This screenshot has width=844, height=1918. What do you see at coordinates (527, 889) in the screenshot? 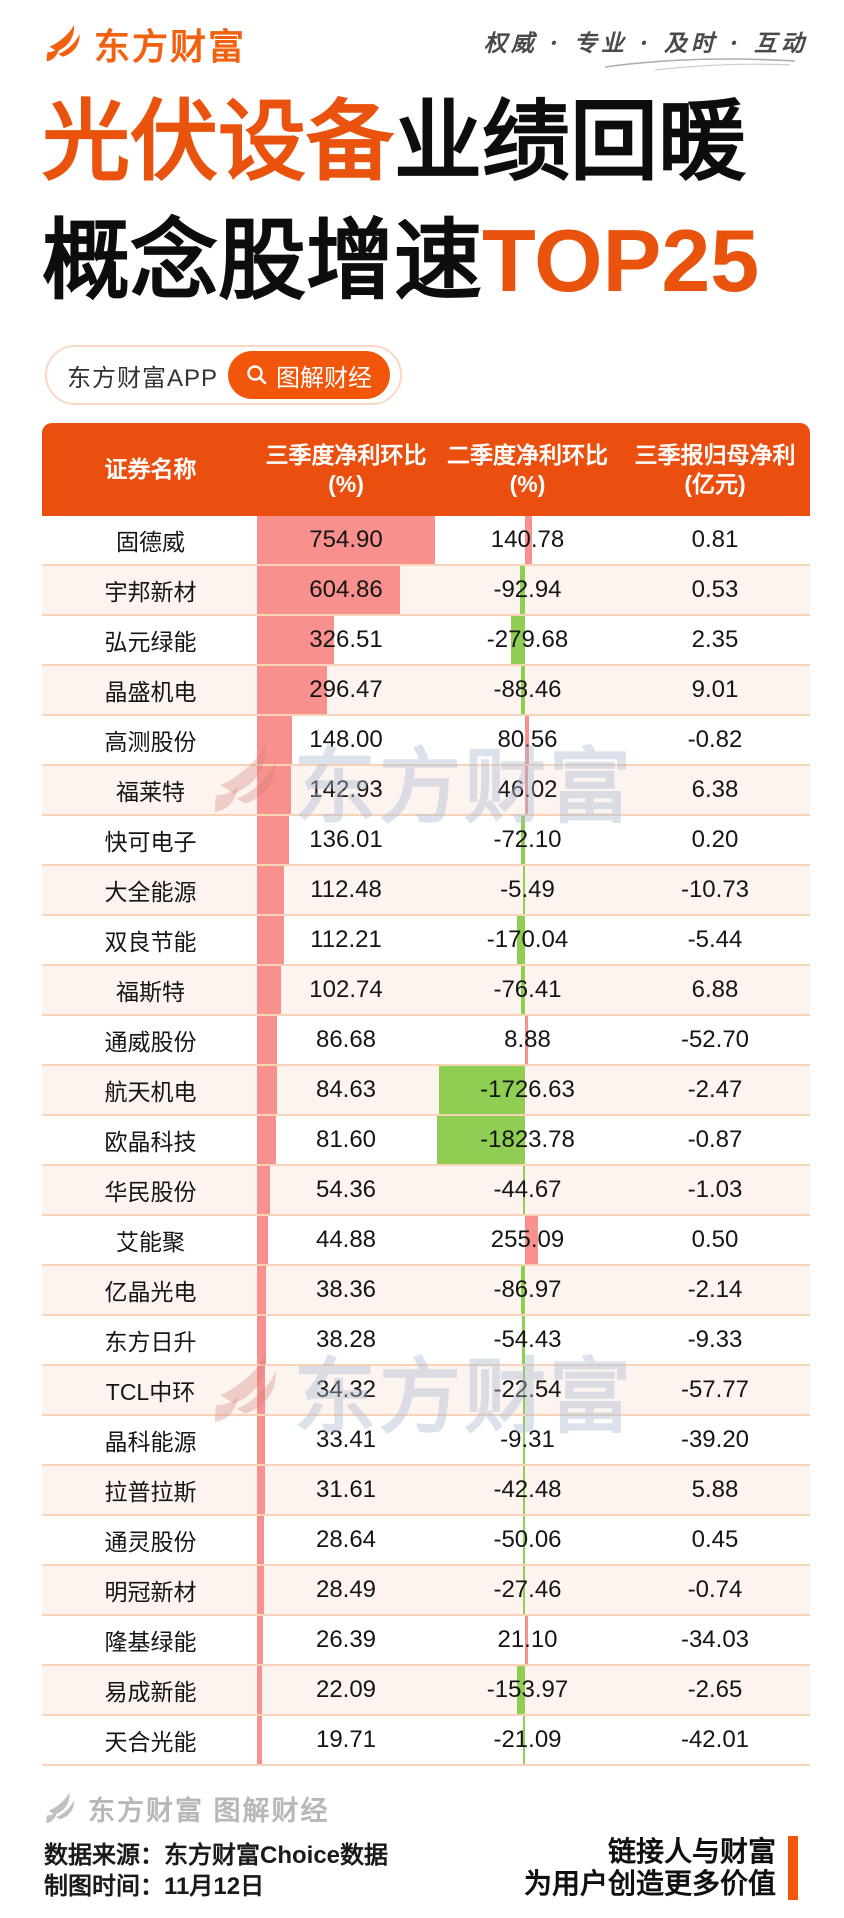
I see `q2-qoq-value: -5.49` at bounding box center [527, 889].